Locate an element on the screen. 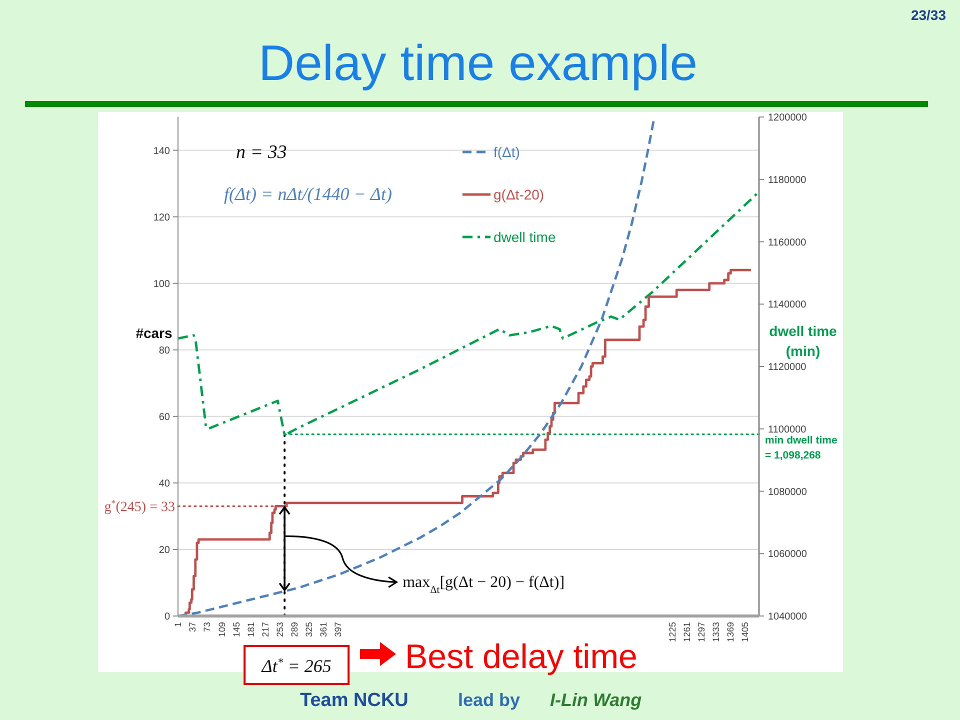 The image size is (960, 720). y2-tick-label: 1140000 is located at coordinates (787, 305).